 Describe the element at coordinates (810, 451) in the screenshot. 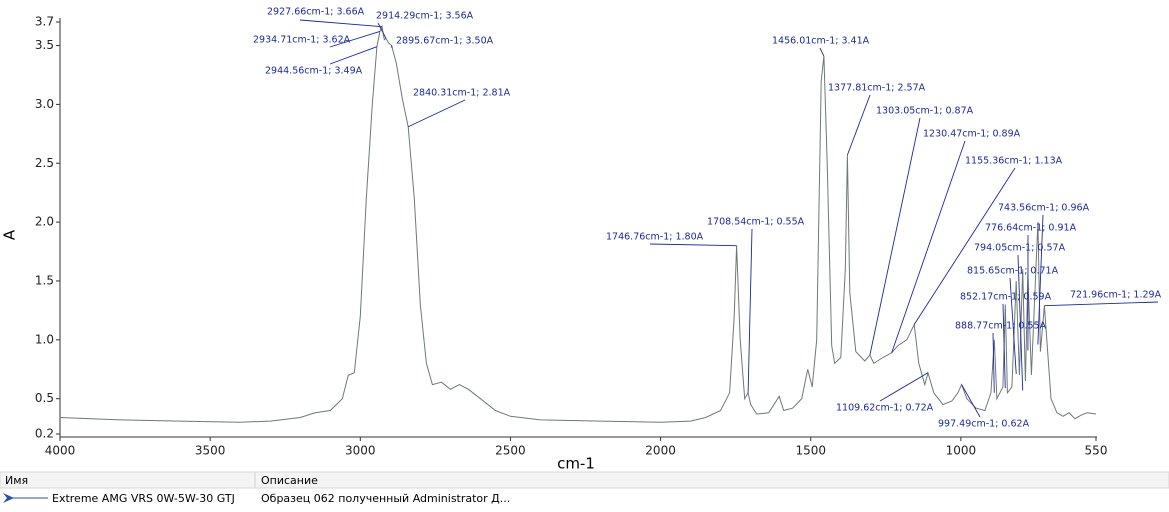

I see `x-tick-label: 1500` at that location.